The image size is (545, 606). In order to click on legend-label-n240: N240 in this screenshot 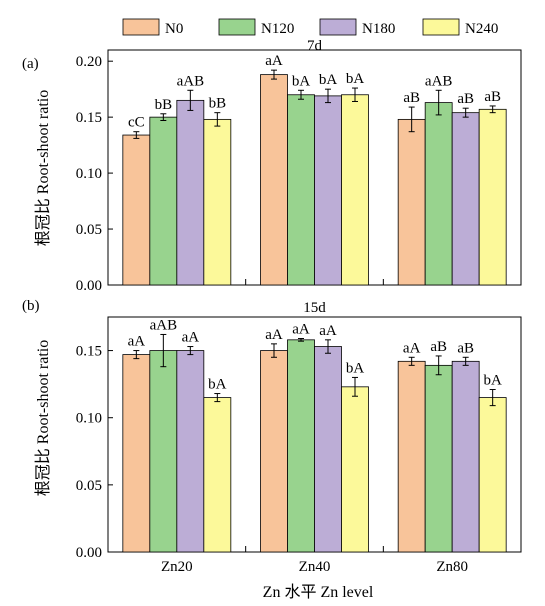, I will do `click(481, 29)`.